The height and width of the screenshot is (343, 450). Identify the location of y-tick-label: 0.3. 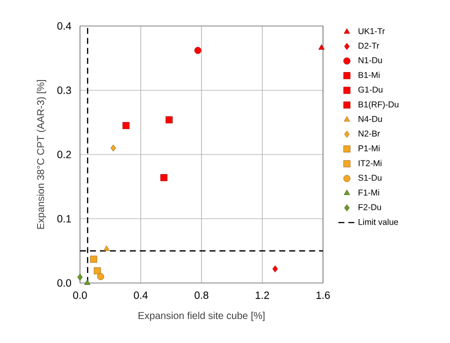
(64, 90).